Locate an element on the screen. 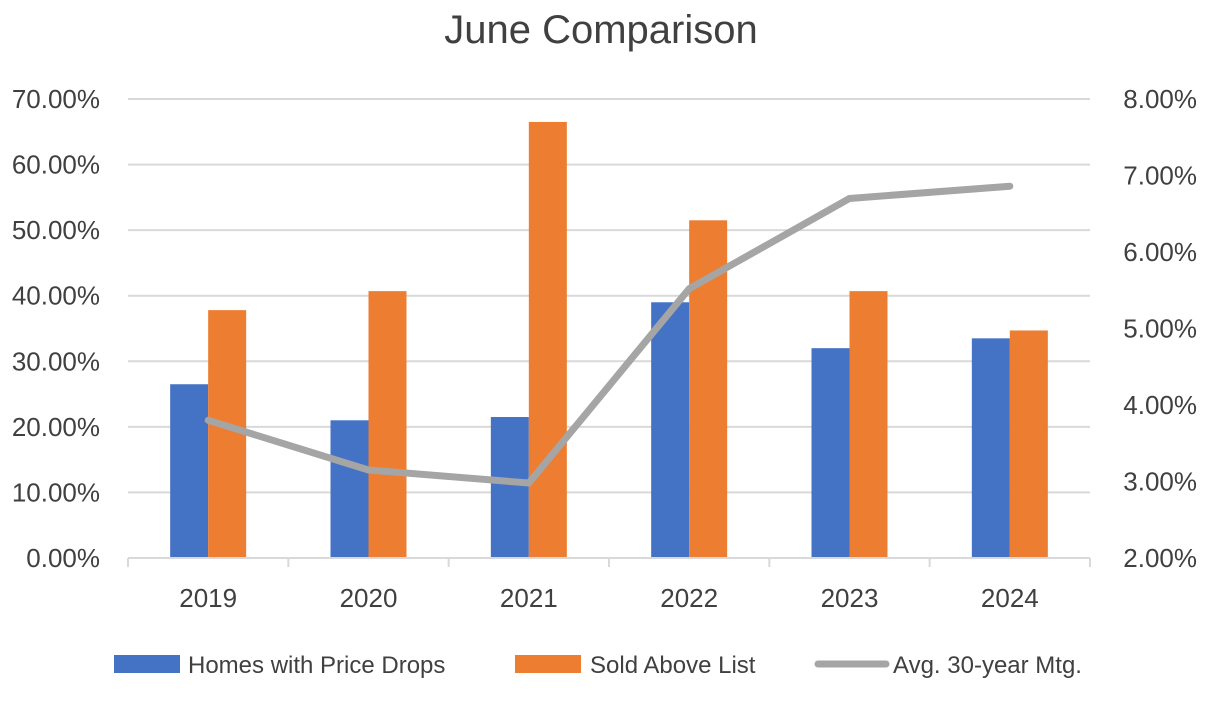 This screenshot has height=701, width=1213. legend-label-sold-above-list: Sold Above List is located at coordinates (673, 665).